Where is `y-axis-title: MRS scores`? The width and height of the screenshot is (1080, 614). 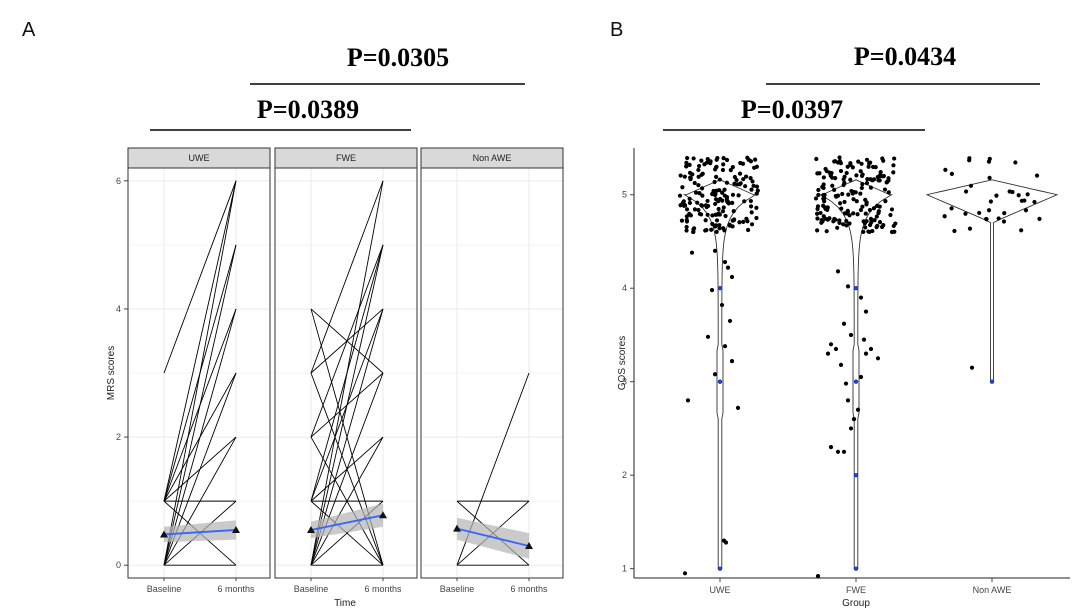
y-axis-title: MRS scores is located at coordinates (111, 373).